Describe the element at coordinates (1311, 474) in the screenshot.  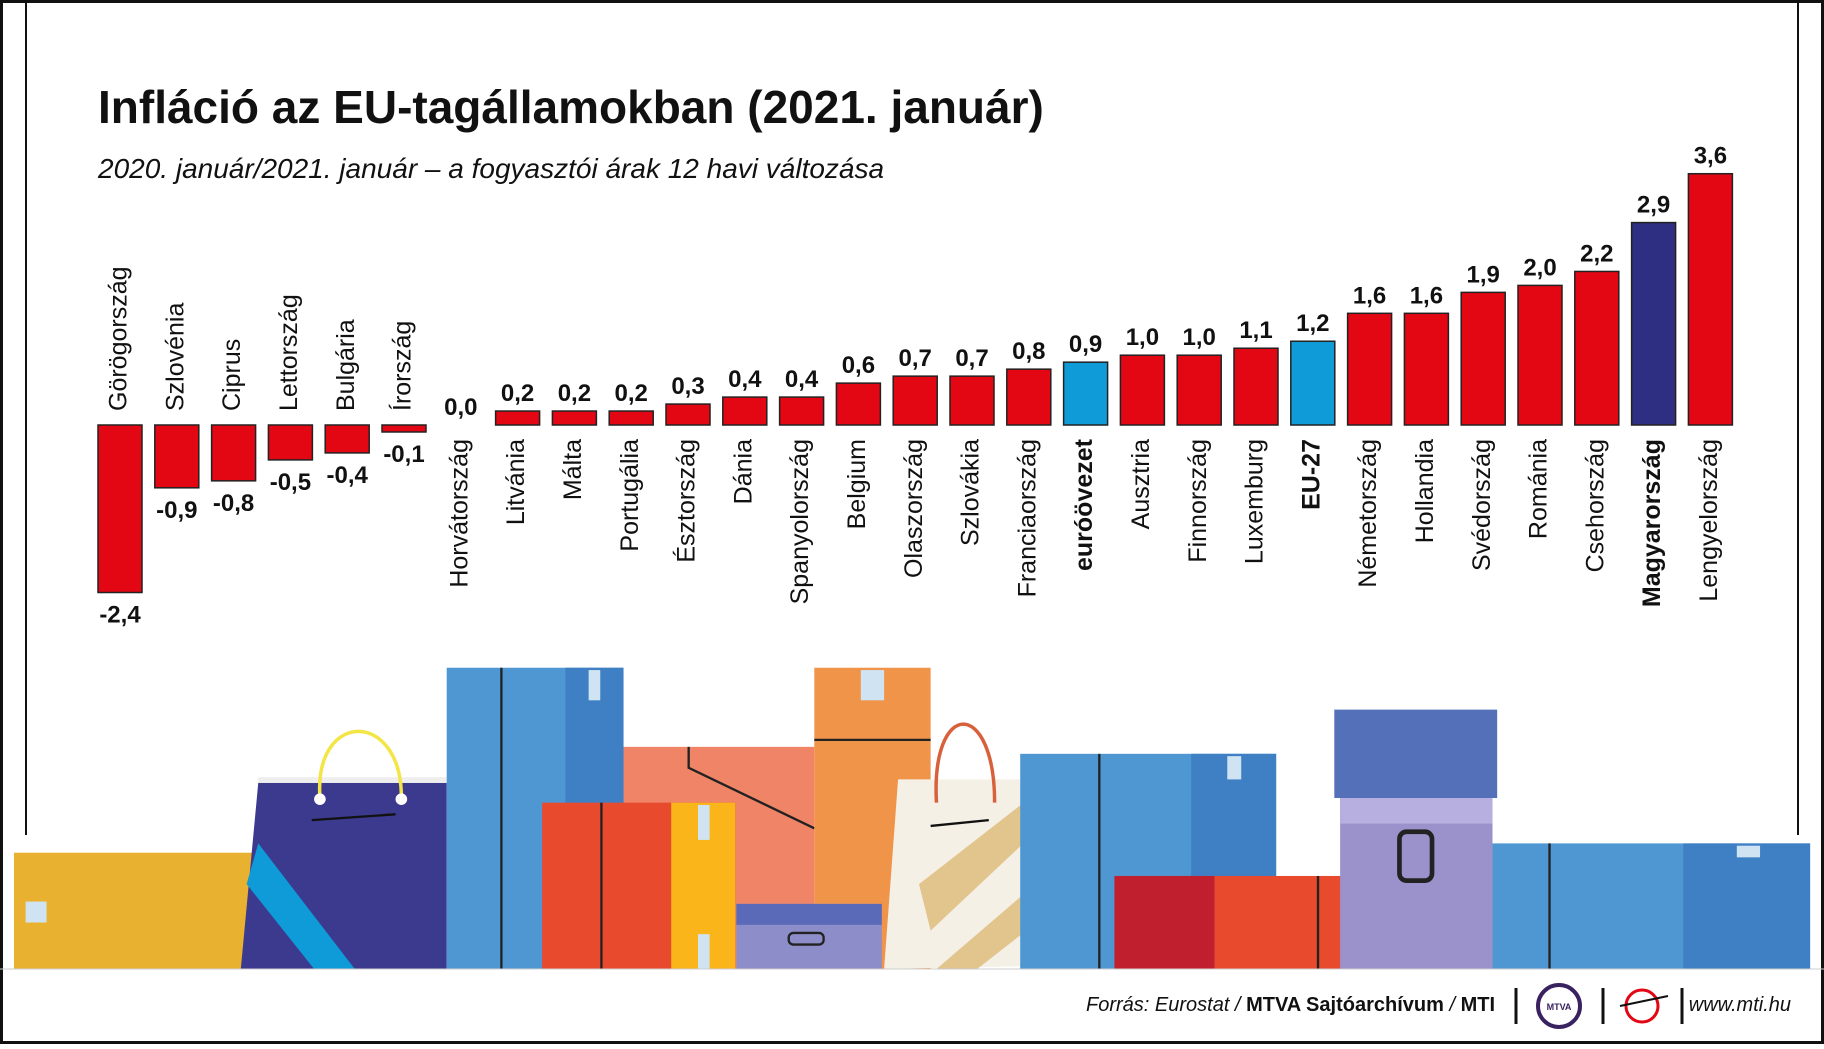
I see `category-label: EU-27` at that location.